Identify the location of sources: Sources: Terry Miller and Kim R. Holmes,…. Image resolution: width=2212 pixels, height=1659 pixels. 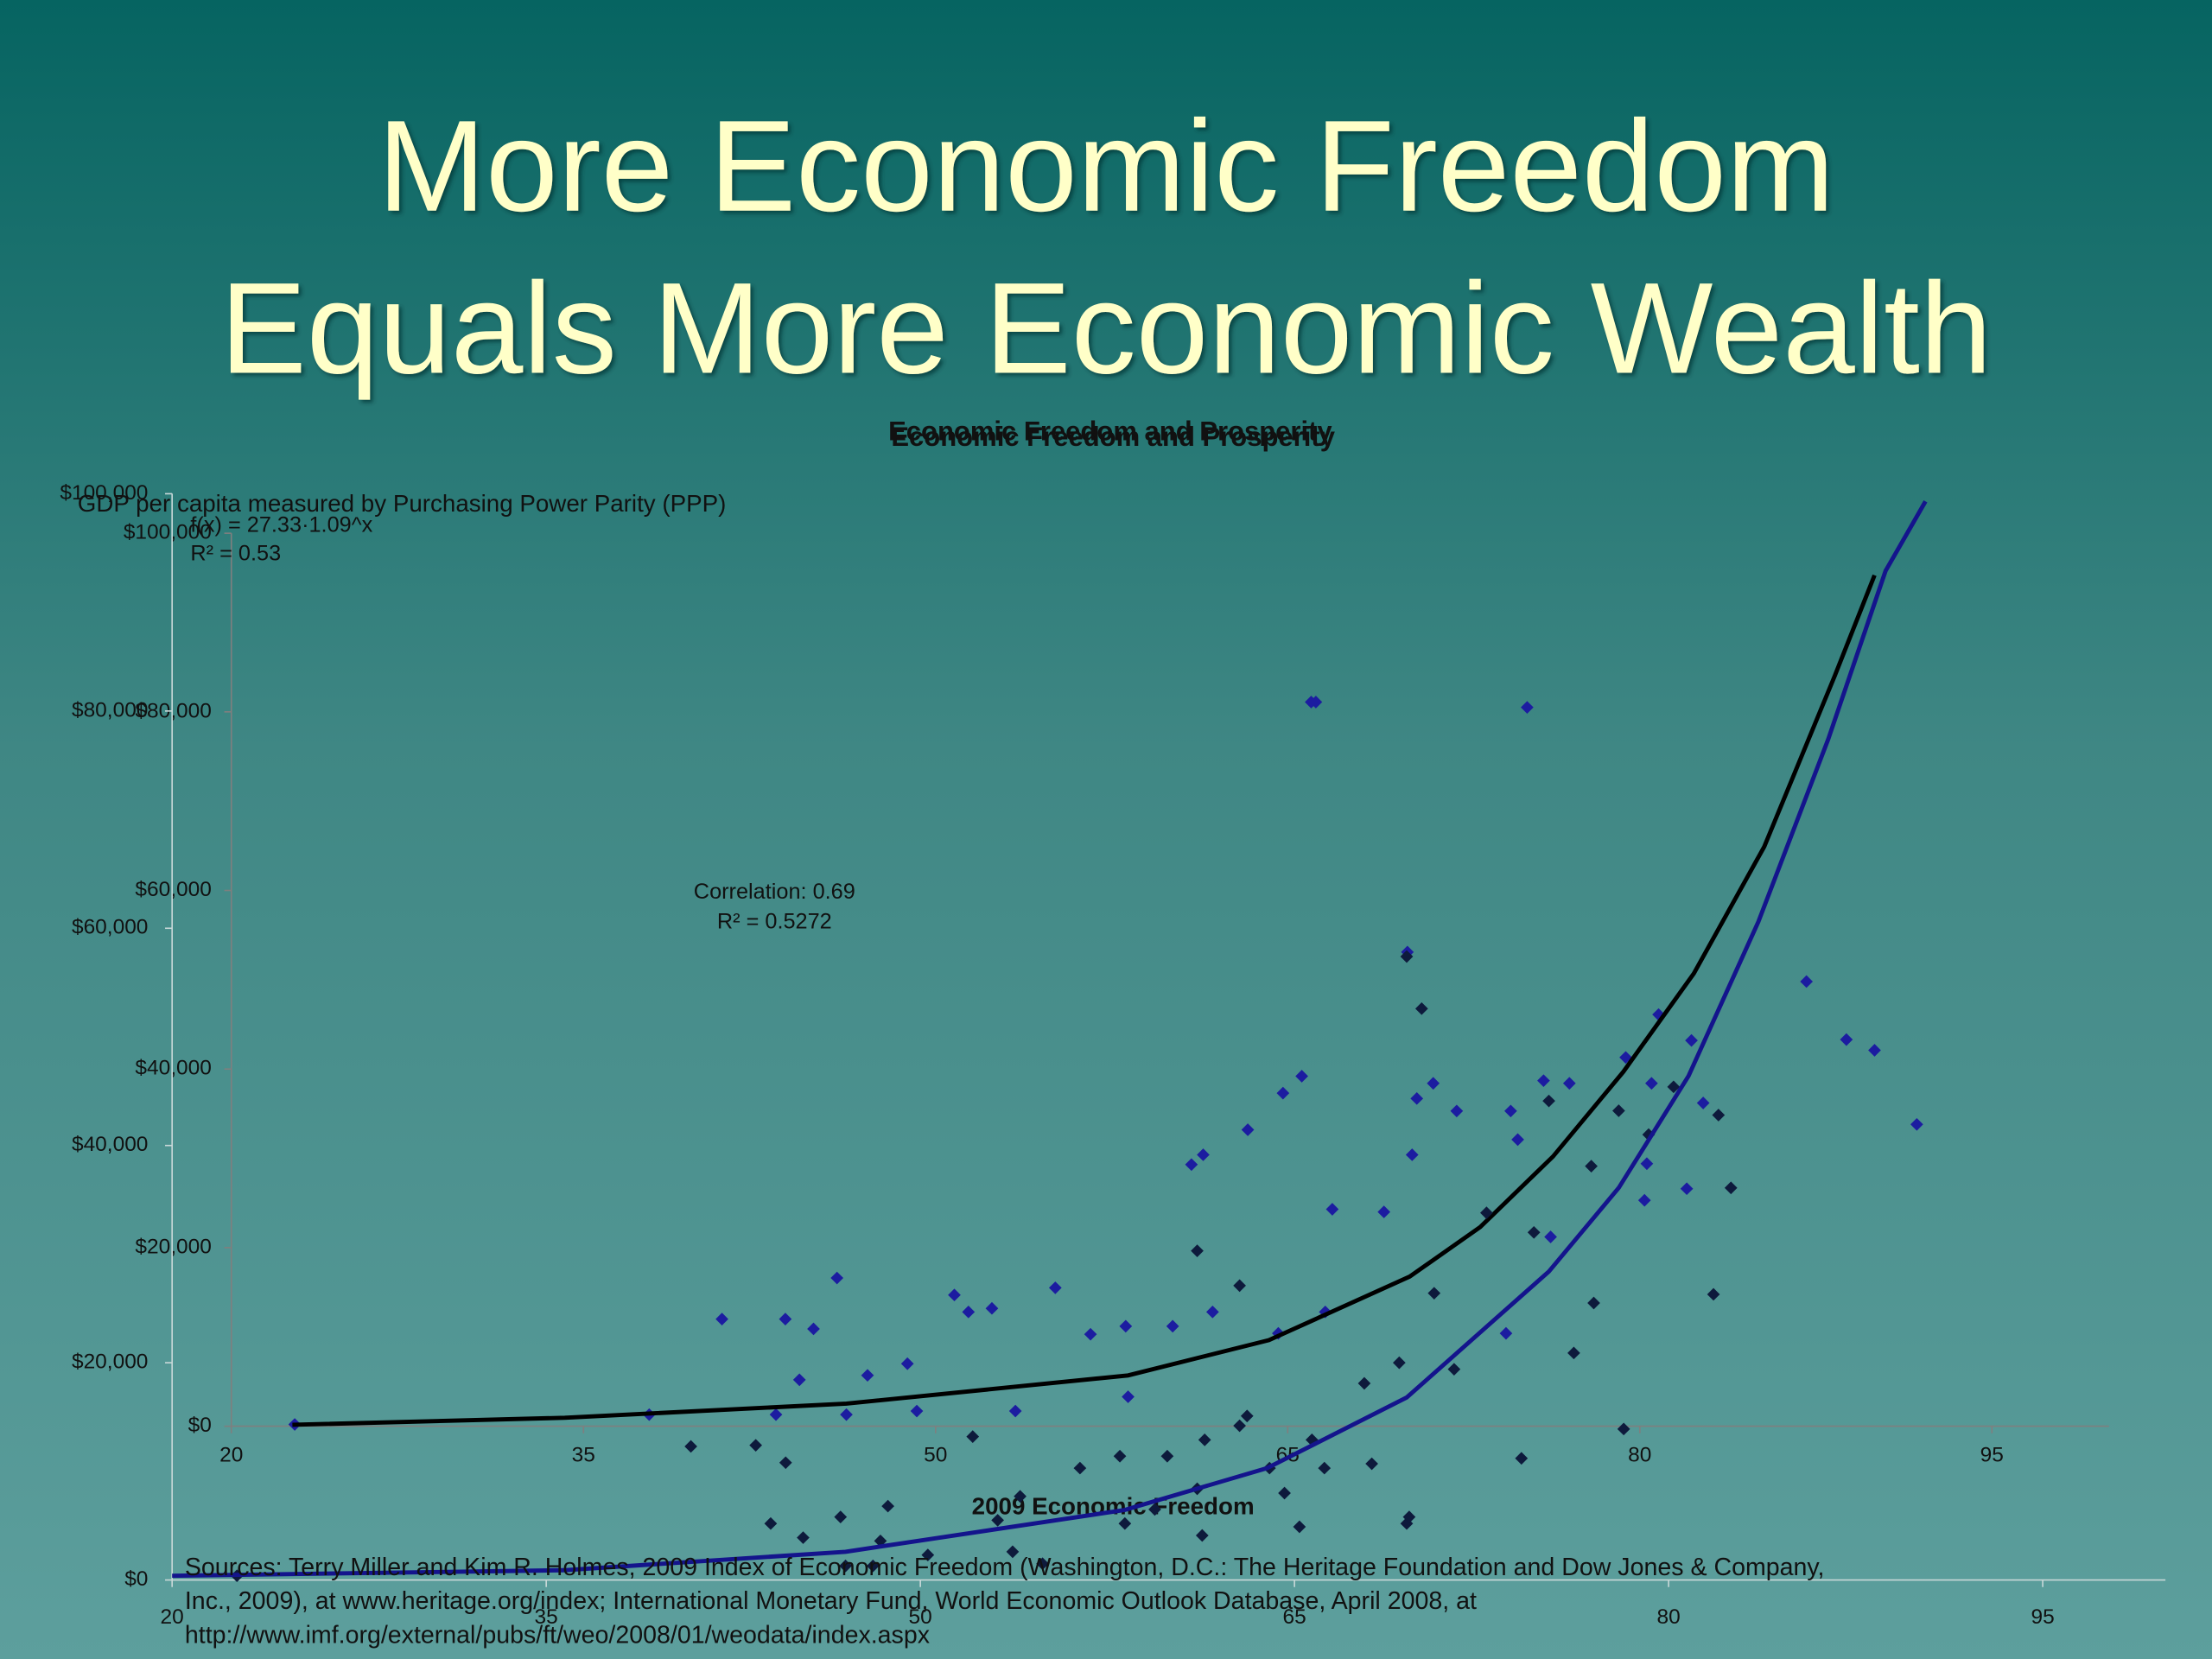
(1005, 1567).